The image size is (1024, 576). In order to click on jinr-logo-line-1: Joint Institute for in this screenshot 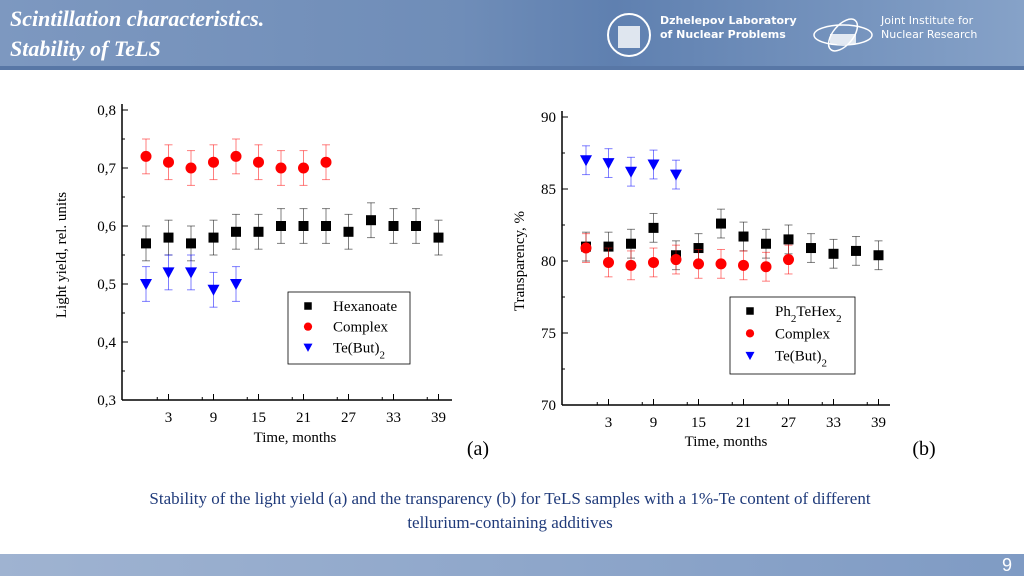, I will do `click(927, 20)`.